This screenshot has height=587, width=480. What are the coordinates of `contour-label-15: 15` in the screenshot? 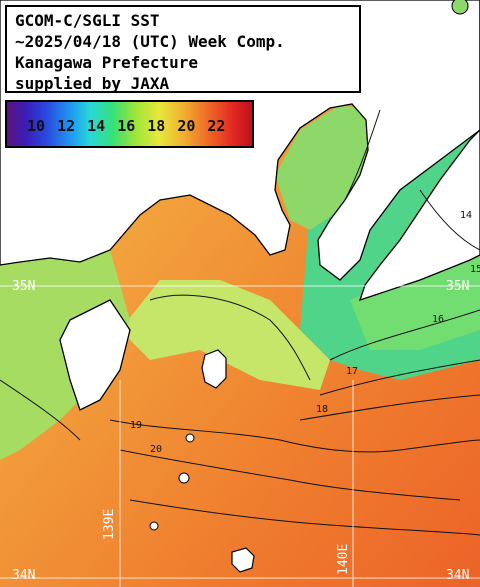 It's located at (475, 269).